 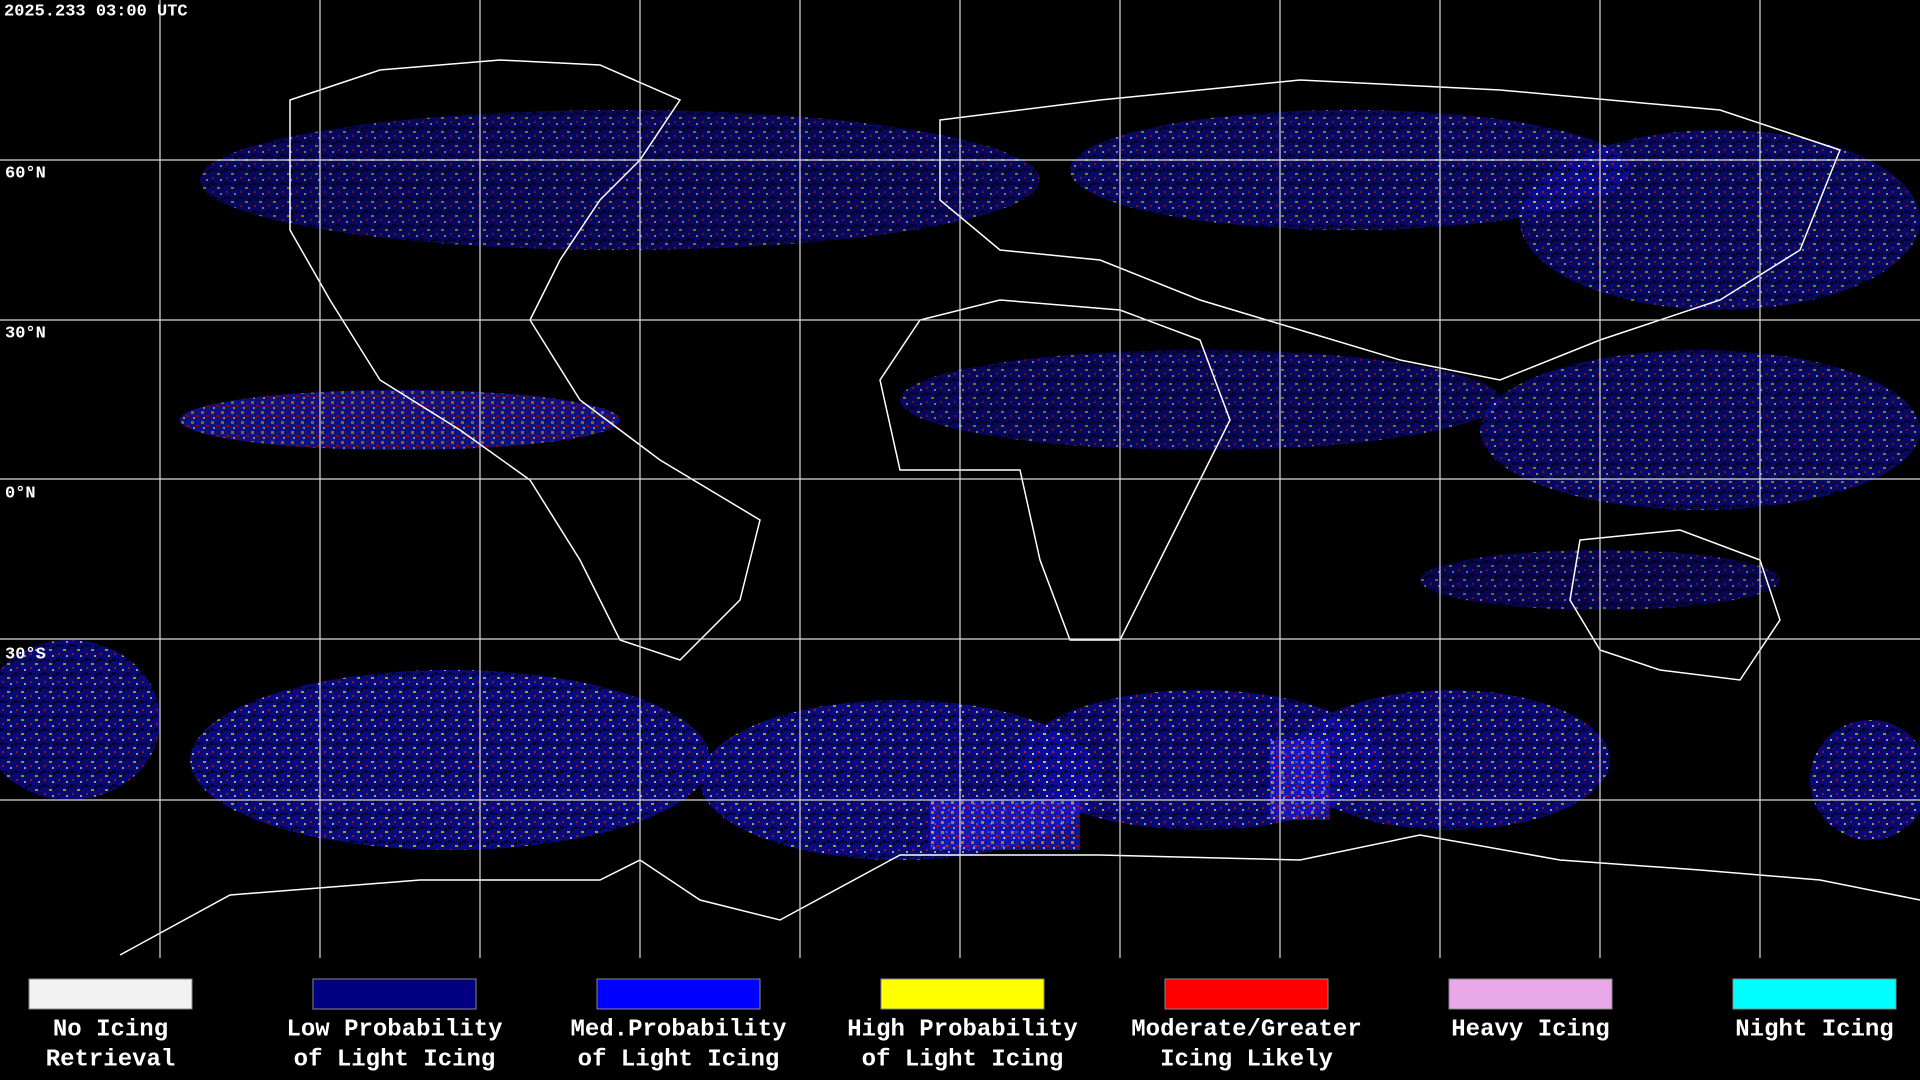 What do you see at coordinates (394, 1029) in the screenshot?
I see `legend-label: Low Probability` at bounding box center [394, 1029].